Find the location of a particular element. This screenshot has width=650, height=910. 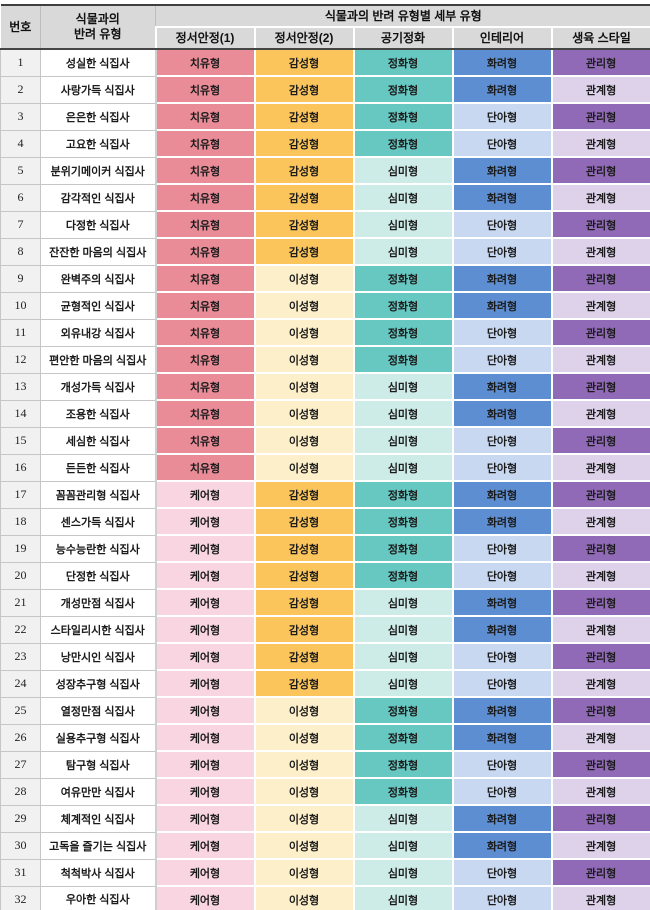

row-number: 24 is located at coordinates (20, 683).